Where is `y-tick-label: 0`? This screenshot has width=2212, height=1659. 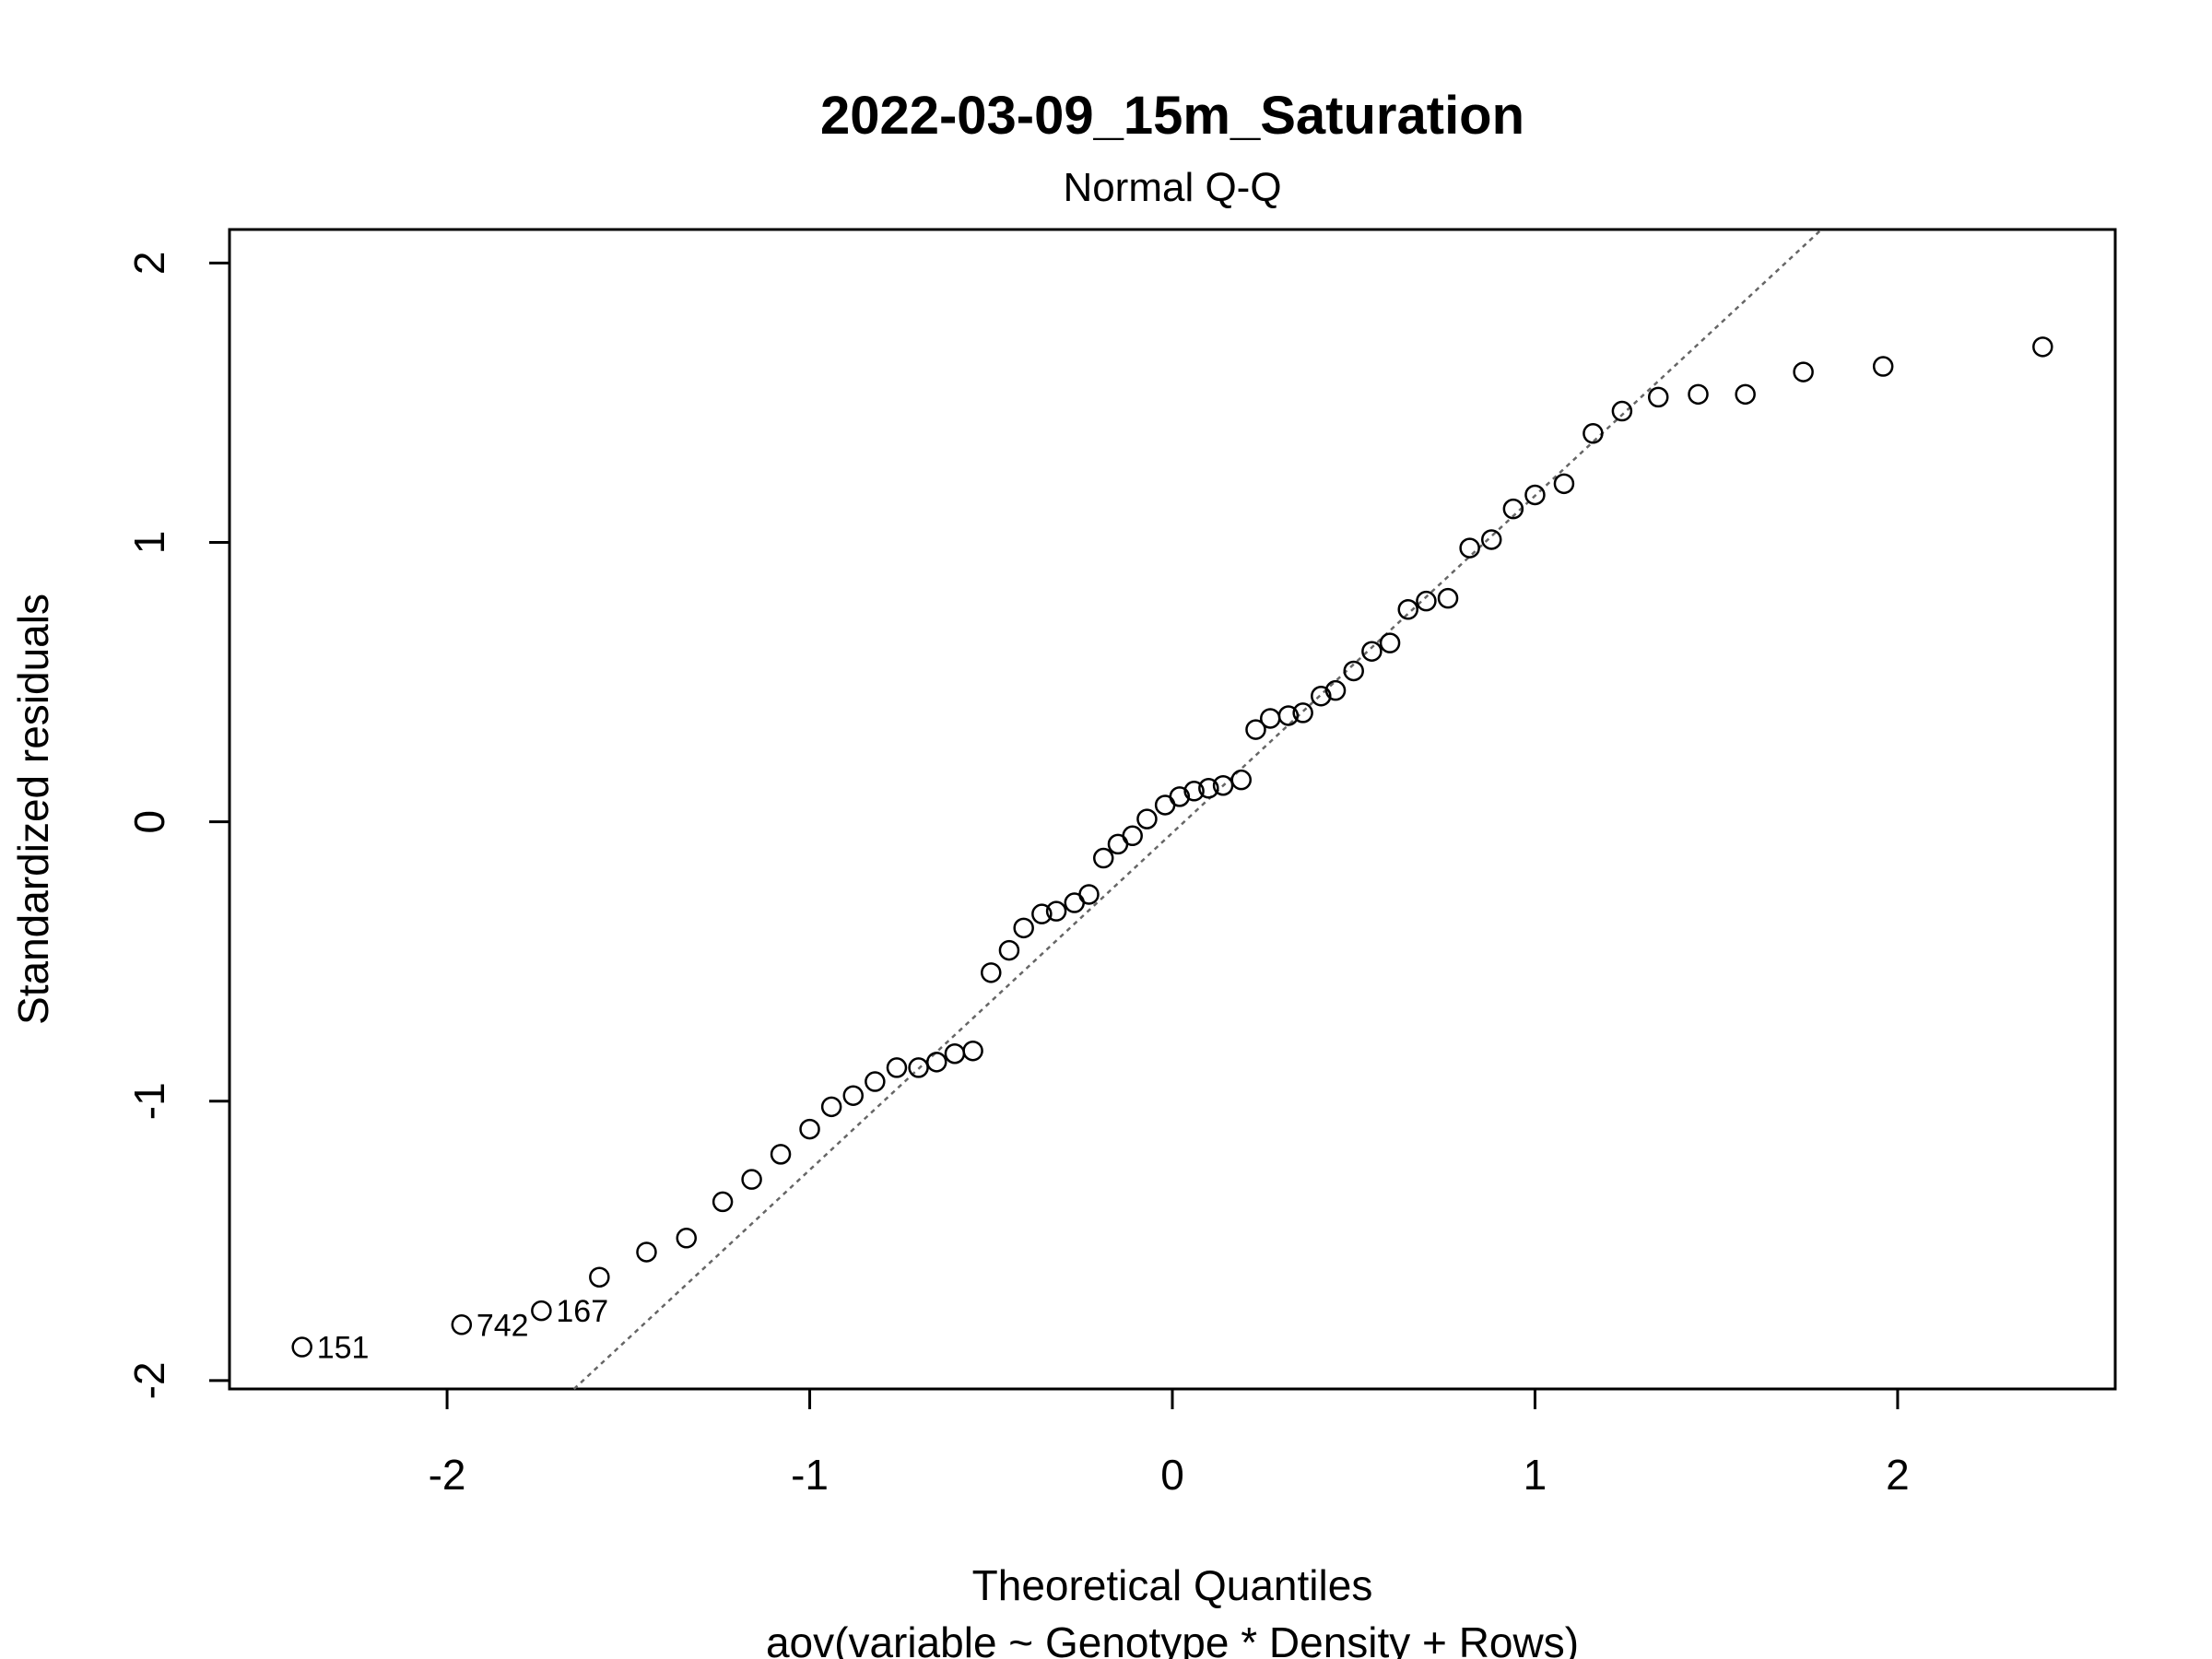 y-tick-label: 0 is located at coordinates (149, 822).